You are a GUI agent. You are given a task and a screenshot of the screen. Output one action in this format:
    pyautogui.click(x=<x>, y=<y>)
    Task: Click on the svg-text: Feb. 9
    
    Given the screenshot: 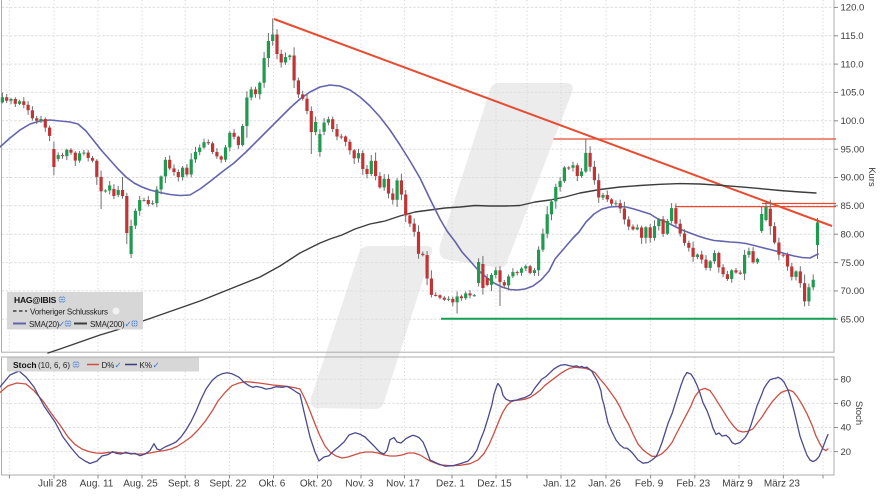 What is the action you would take?
    pyautogui.click(x=649, y=484)
    